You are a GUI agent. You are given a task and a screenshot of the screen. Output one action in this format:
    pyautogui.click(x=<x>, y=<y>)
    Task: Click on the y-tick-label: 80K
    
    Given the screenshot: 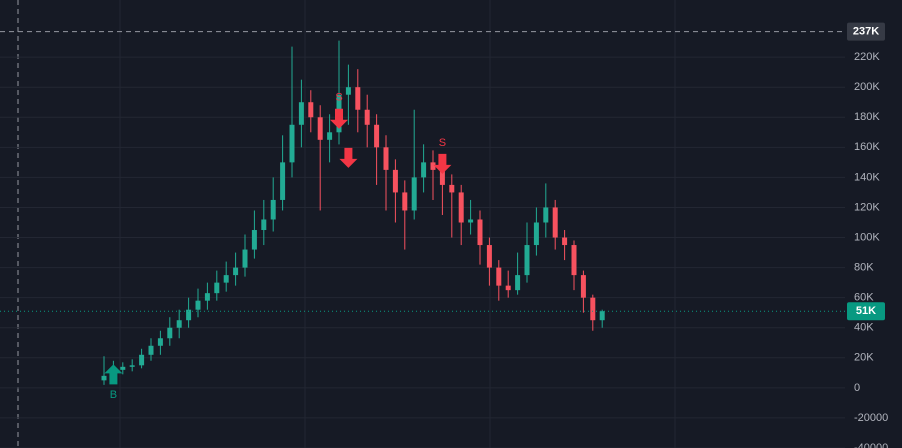 What is the action you would take?
    pyautogui.click(x=864, y=268)
    